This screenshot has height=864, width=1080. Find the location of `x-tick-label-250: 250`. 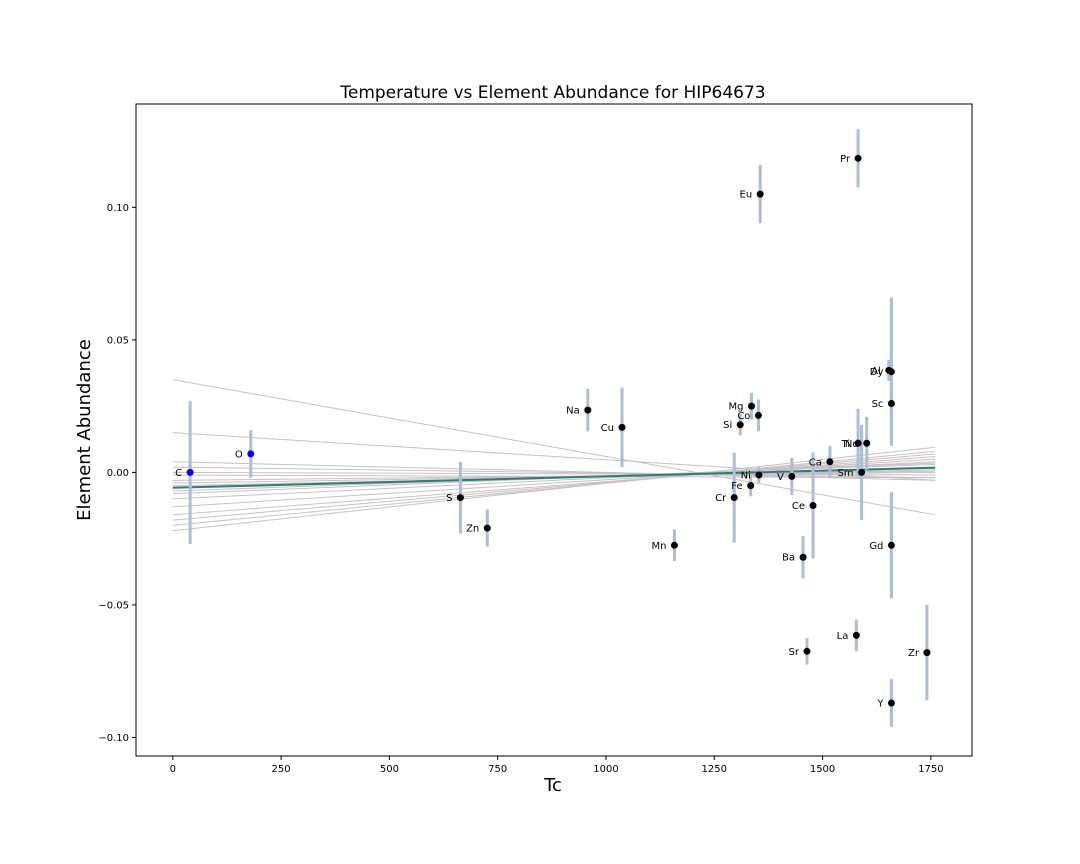

x-tick-label-250: 250 is located at coordinates (281, 769).